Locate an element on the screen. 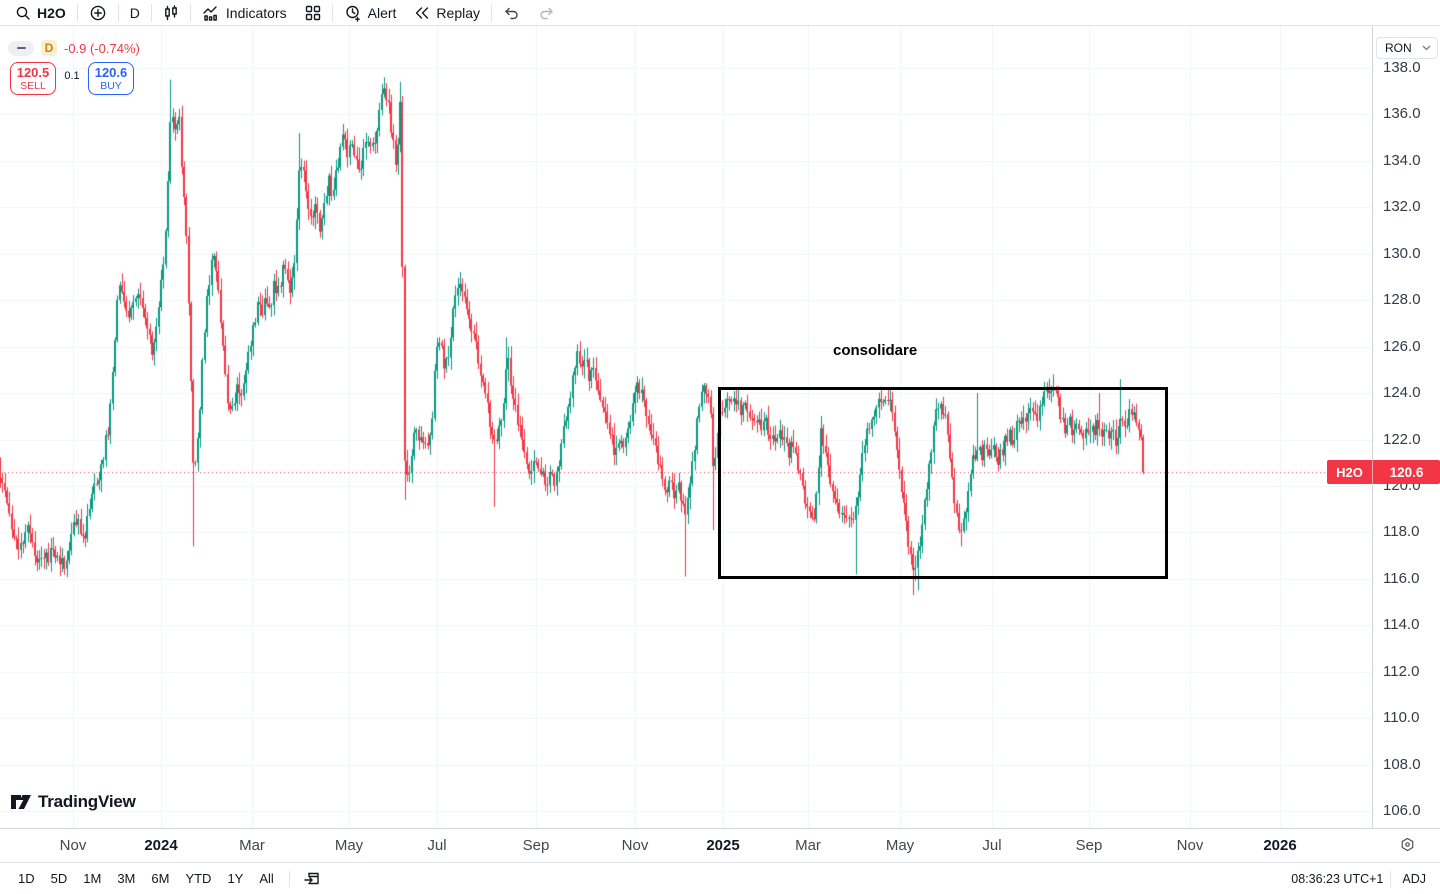 This screenshot has height=894, width=1440. symbol-name: H2O is located at coordinates (51, 12).